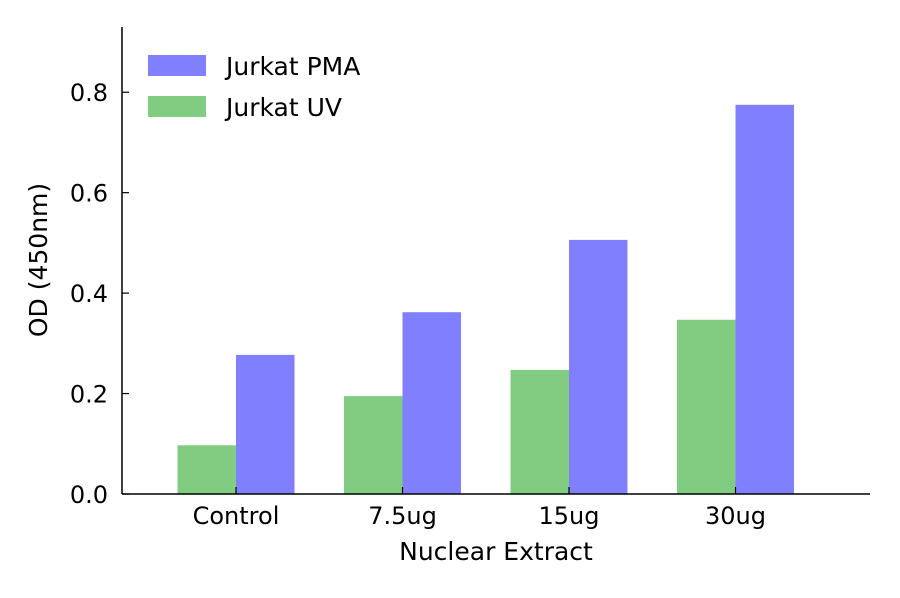 The image size is (900, 598). I want to click on legend-label-jurkat-uv: Jurkat UV, so click(283, 107).